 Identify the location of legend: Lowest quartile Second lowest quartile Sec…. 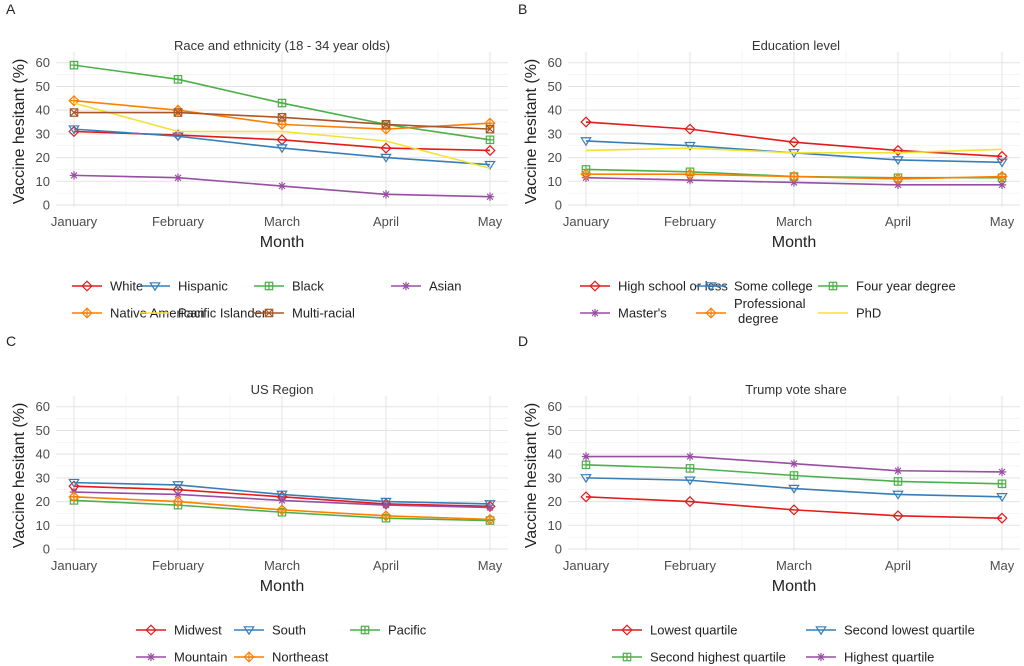
(793, 644).